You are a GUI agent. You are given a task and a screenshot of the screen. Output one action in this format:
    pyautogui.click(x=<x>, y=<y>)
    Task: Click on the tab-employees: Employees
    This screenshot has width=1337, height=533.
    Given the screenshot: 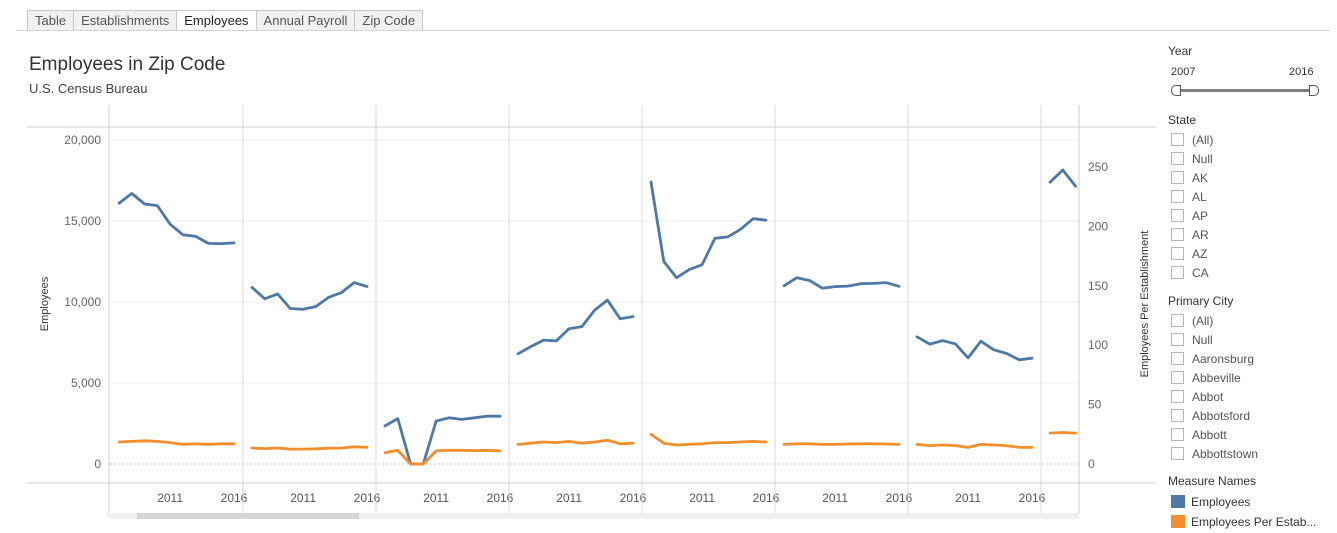 What is the action you would take?
    pyautogui.click(x=216, y=20)
    